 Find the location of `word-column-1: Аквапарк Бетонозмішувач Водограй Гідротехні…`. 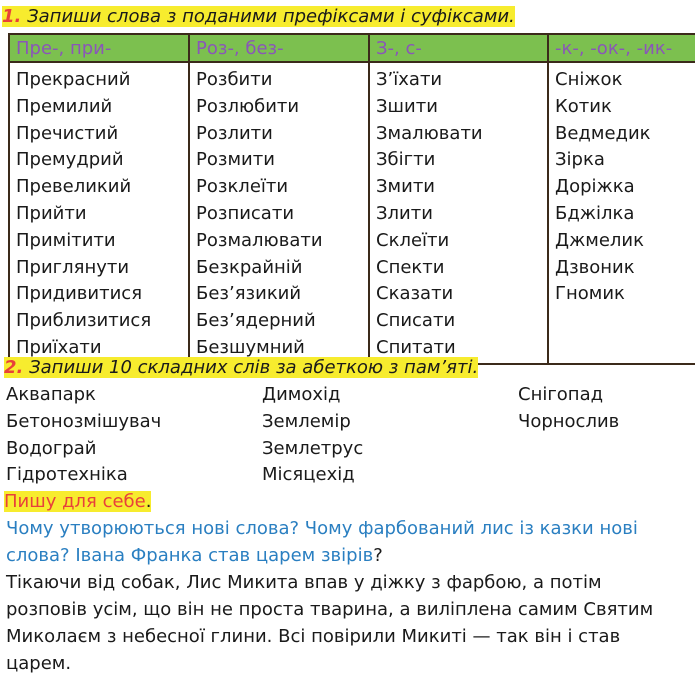

word-column-1: Аквапарк Бетонозмішувач Водограй Гідротехні… is located at coordinates (83, 435).